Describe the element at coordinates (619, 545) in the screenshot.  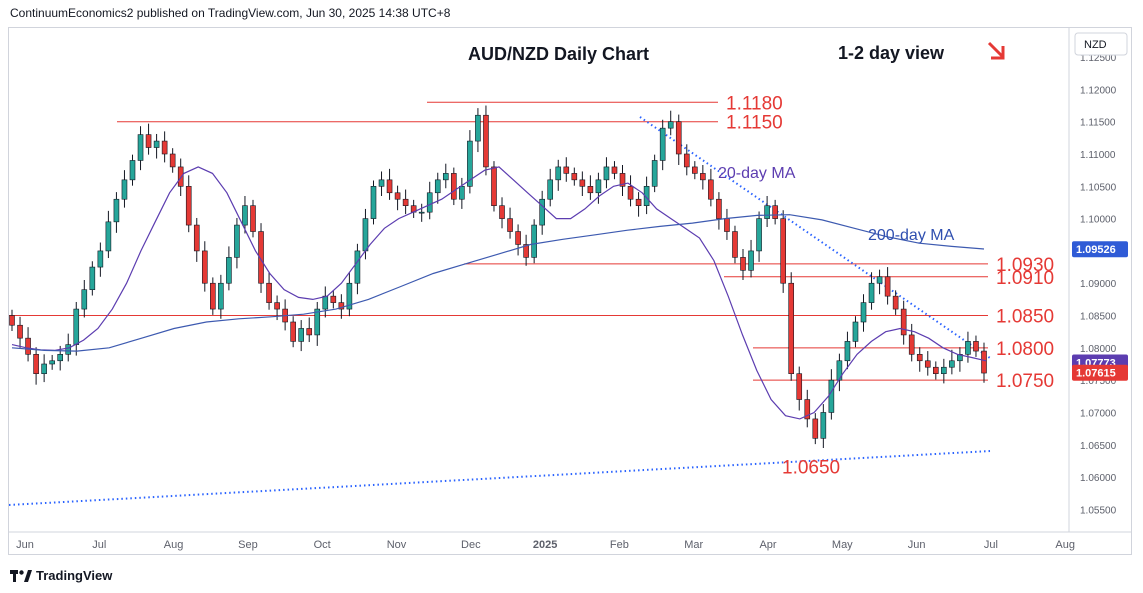
I see `x-tick-label: Feb` at that location.